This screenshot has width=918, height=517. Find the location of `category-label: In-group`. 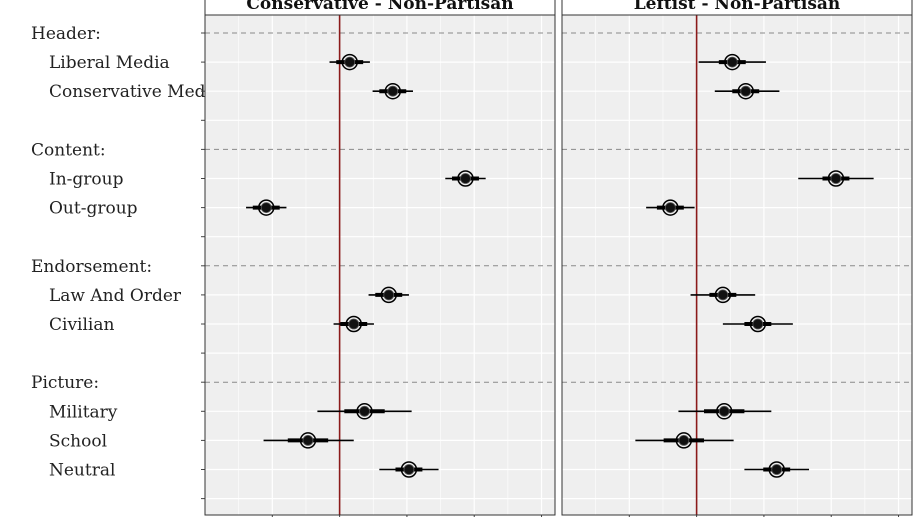

category-label: In-group is located at coordinates (86, 180).